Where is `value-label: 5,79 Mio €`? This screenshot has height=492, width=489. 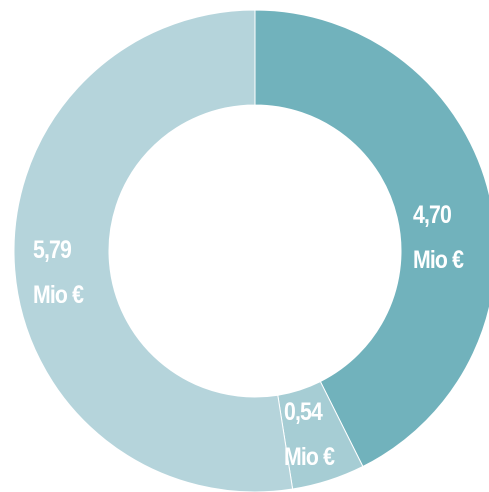 value-label: 5,79 Mio € is located at coordinates (58, 272).